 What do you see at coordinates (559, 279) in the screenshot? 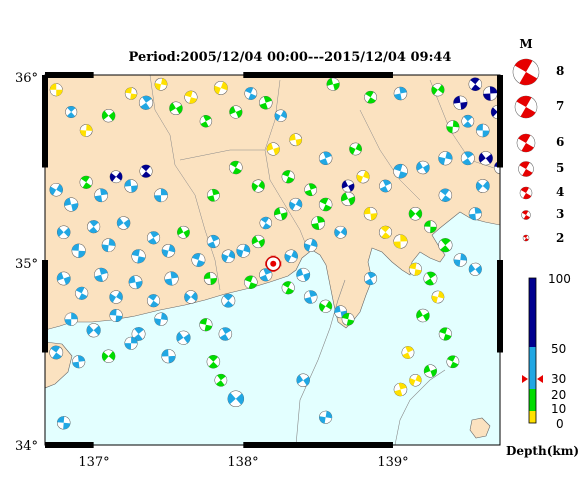
I see `depth-tick-100: 100` at bounding box center [559, 279].